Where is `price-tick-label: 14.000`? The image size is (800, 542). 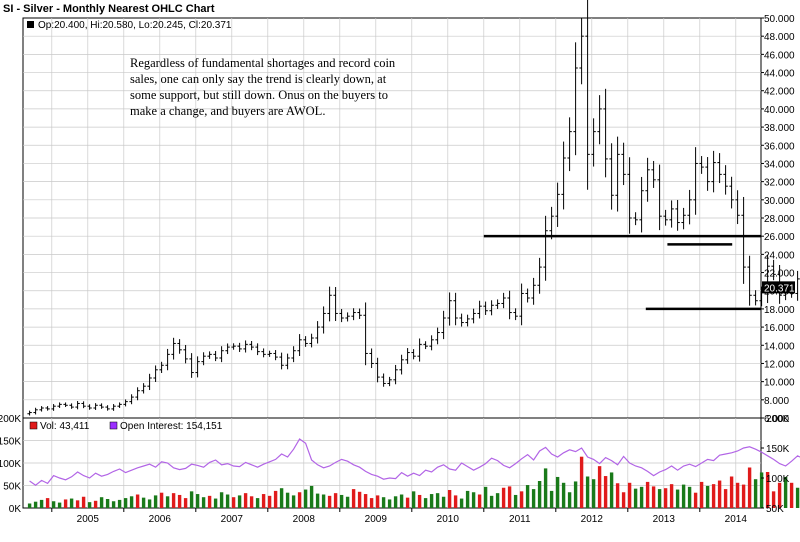
price-tick-label: 14.000 is located at coordinates (779, 346).